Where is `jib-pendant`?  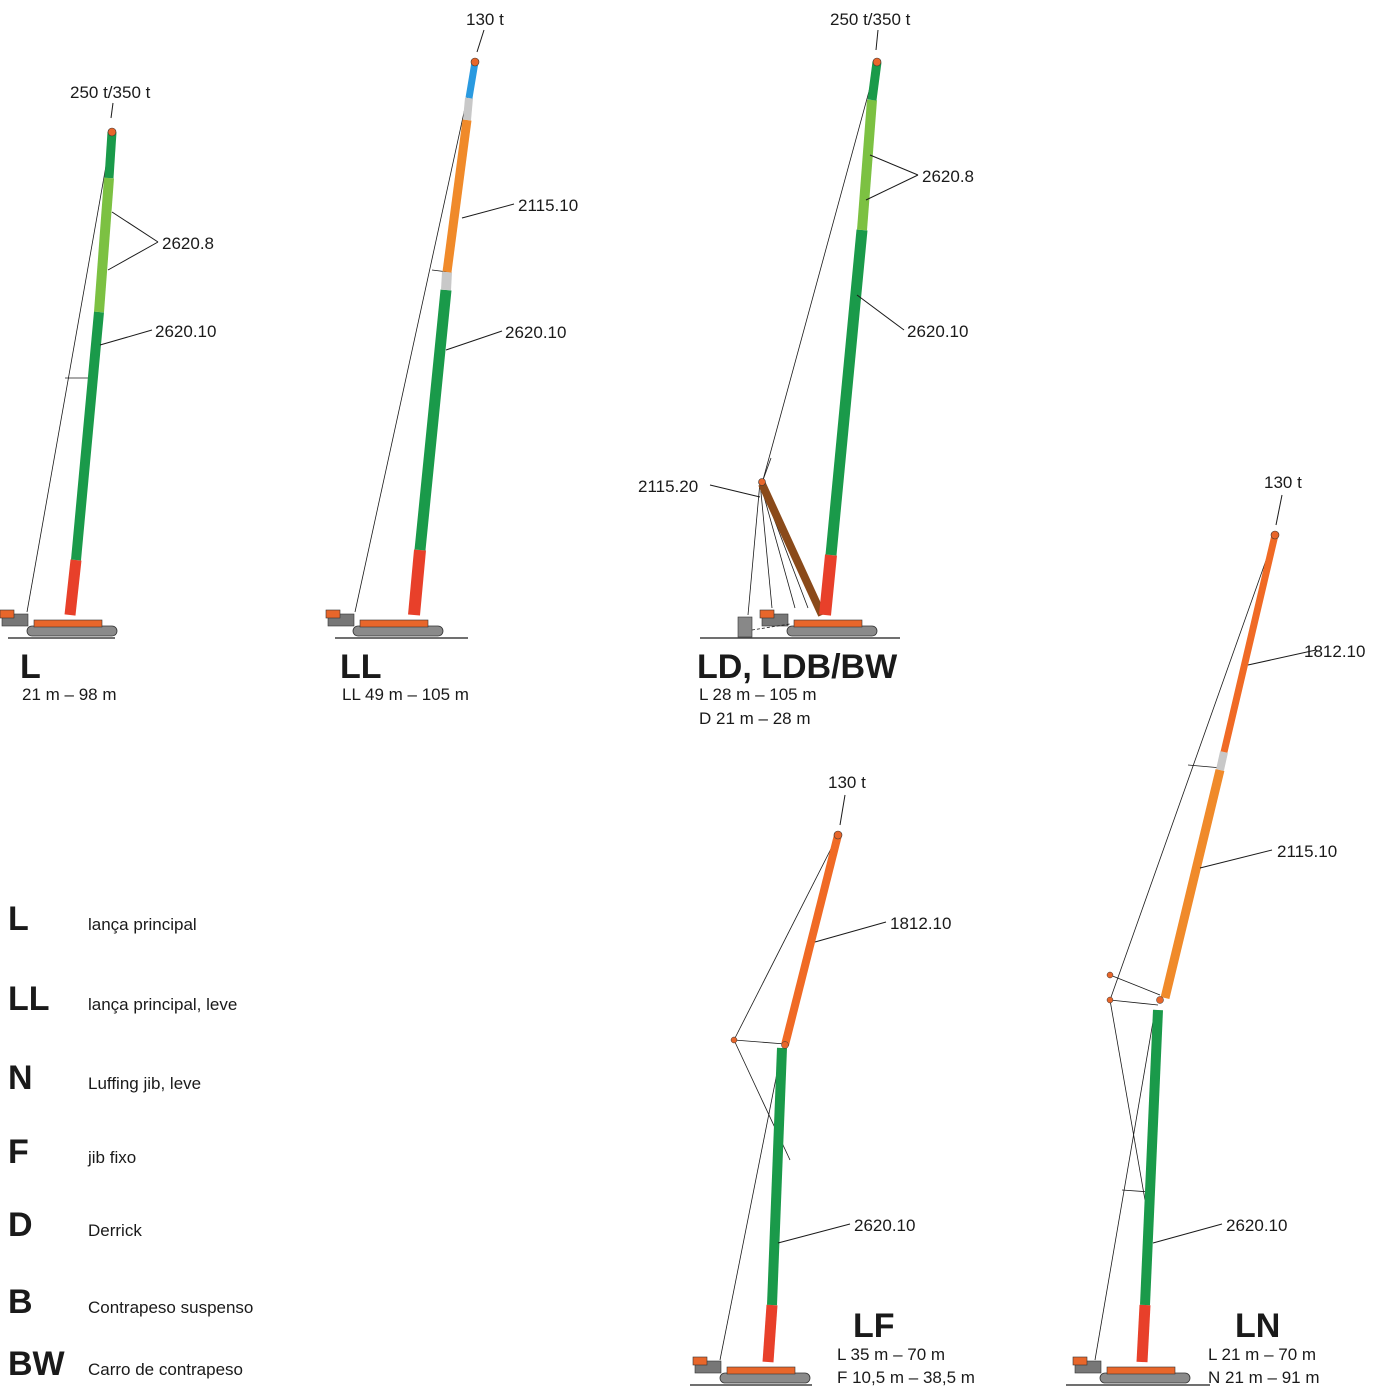
jib-pendant is located at coordinates (1192, 767).